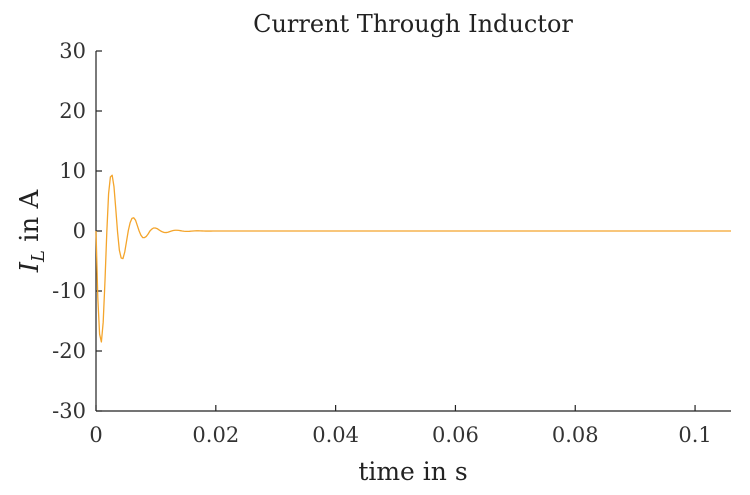  What do you see at coordinates (412, 471) in the screenshot?
I see `x-axis-title: time in s` at bounding box center [412, 471].